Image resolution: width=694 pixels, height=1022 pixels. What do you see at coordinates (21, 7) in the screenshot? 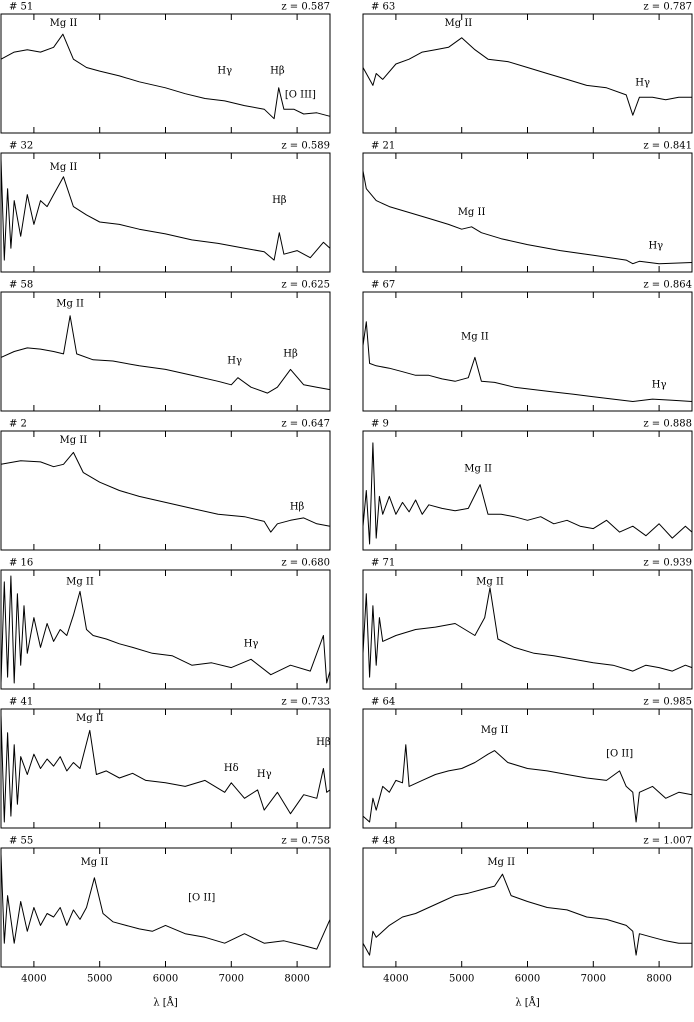
I see `object-id: # 51` at bounding box center [21, 7].